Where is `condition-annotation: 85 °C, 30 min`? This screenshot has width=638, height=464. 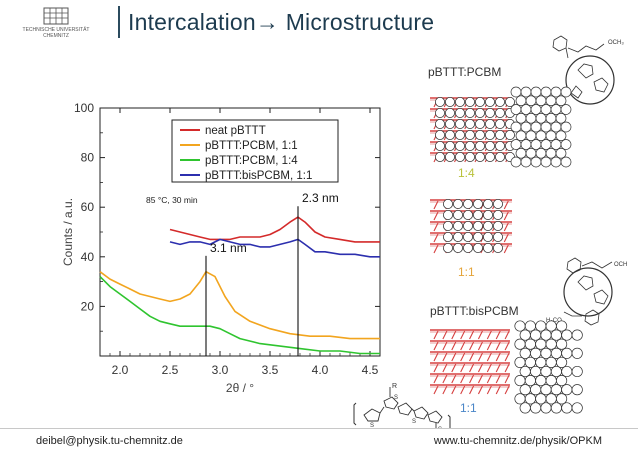 condition-annotation: 85 °C, 30 min is located at coordinates (172, 200).